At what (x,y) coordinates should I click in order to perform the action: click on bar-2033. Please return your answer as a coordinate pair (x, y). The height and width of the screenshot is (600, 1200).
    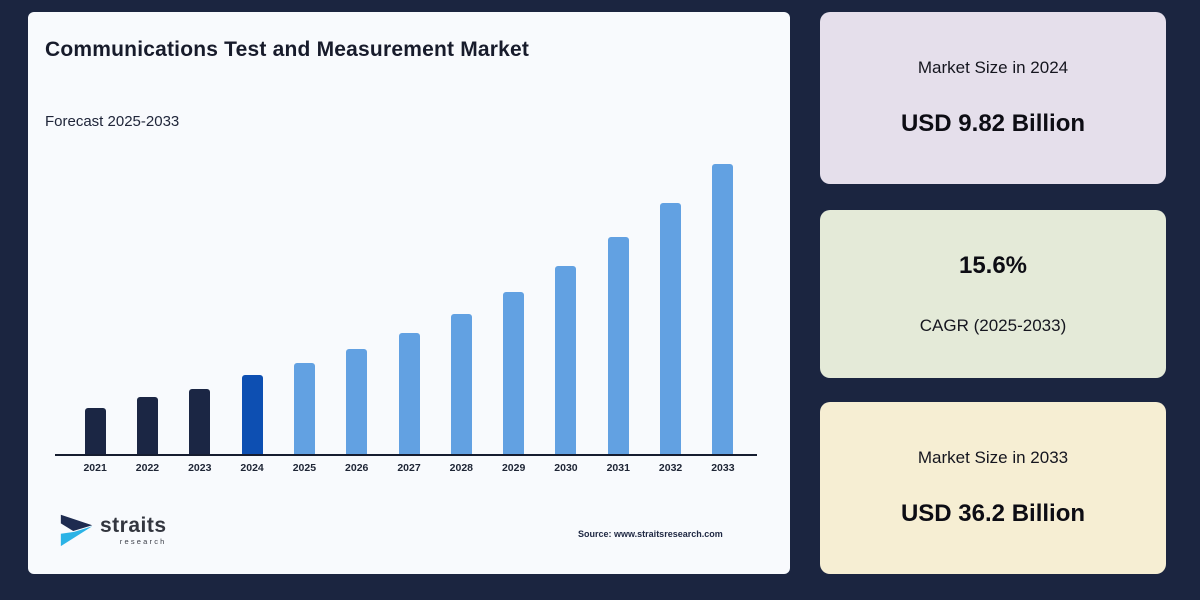
    Looking at the image, I should click on (723, 309).